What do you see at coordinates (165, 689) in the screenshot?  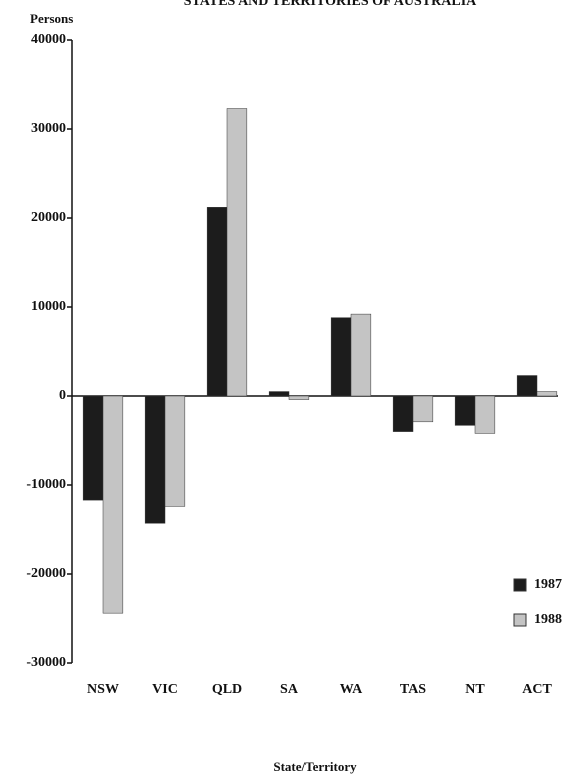 I see `x-tick-label: VIC` at bounding box center [165, 689].